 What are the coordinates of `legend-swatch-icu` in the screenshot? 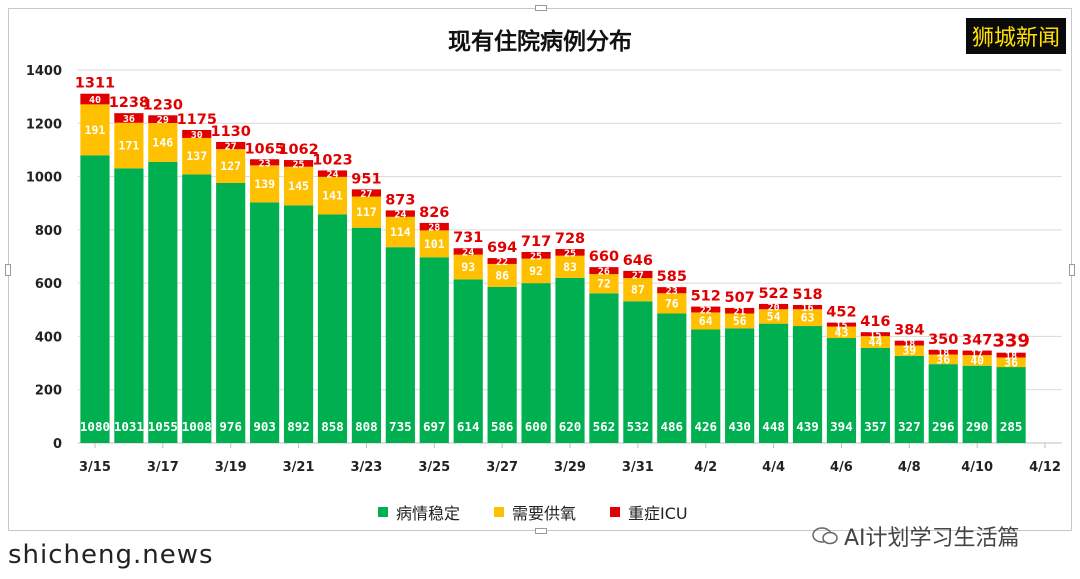 It's located at (615, 512).